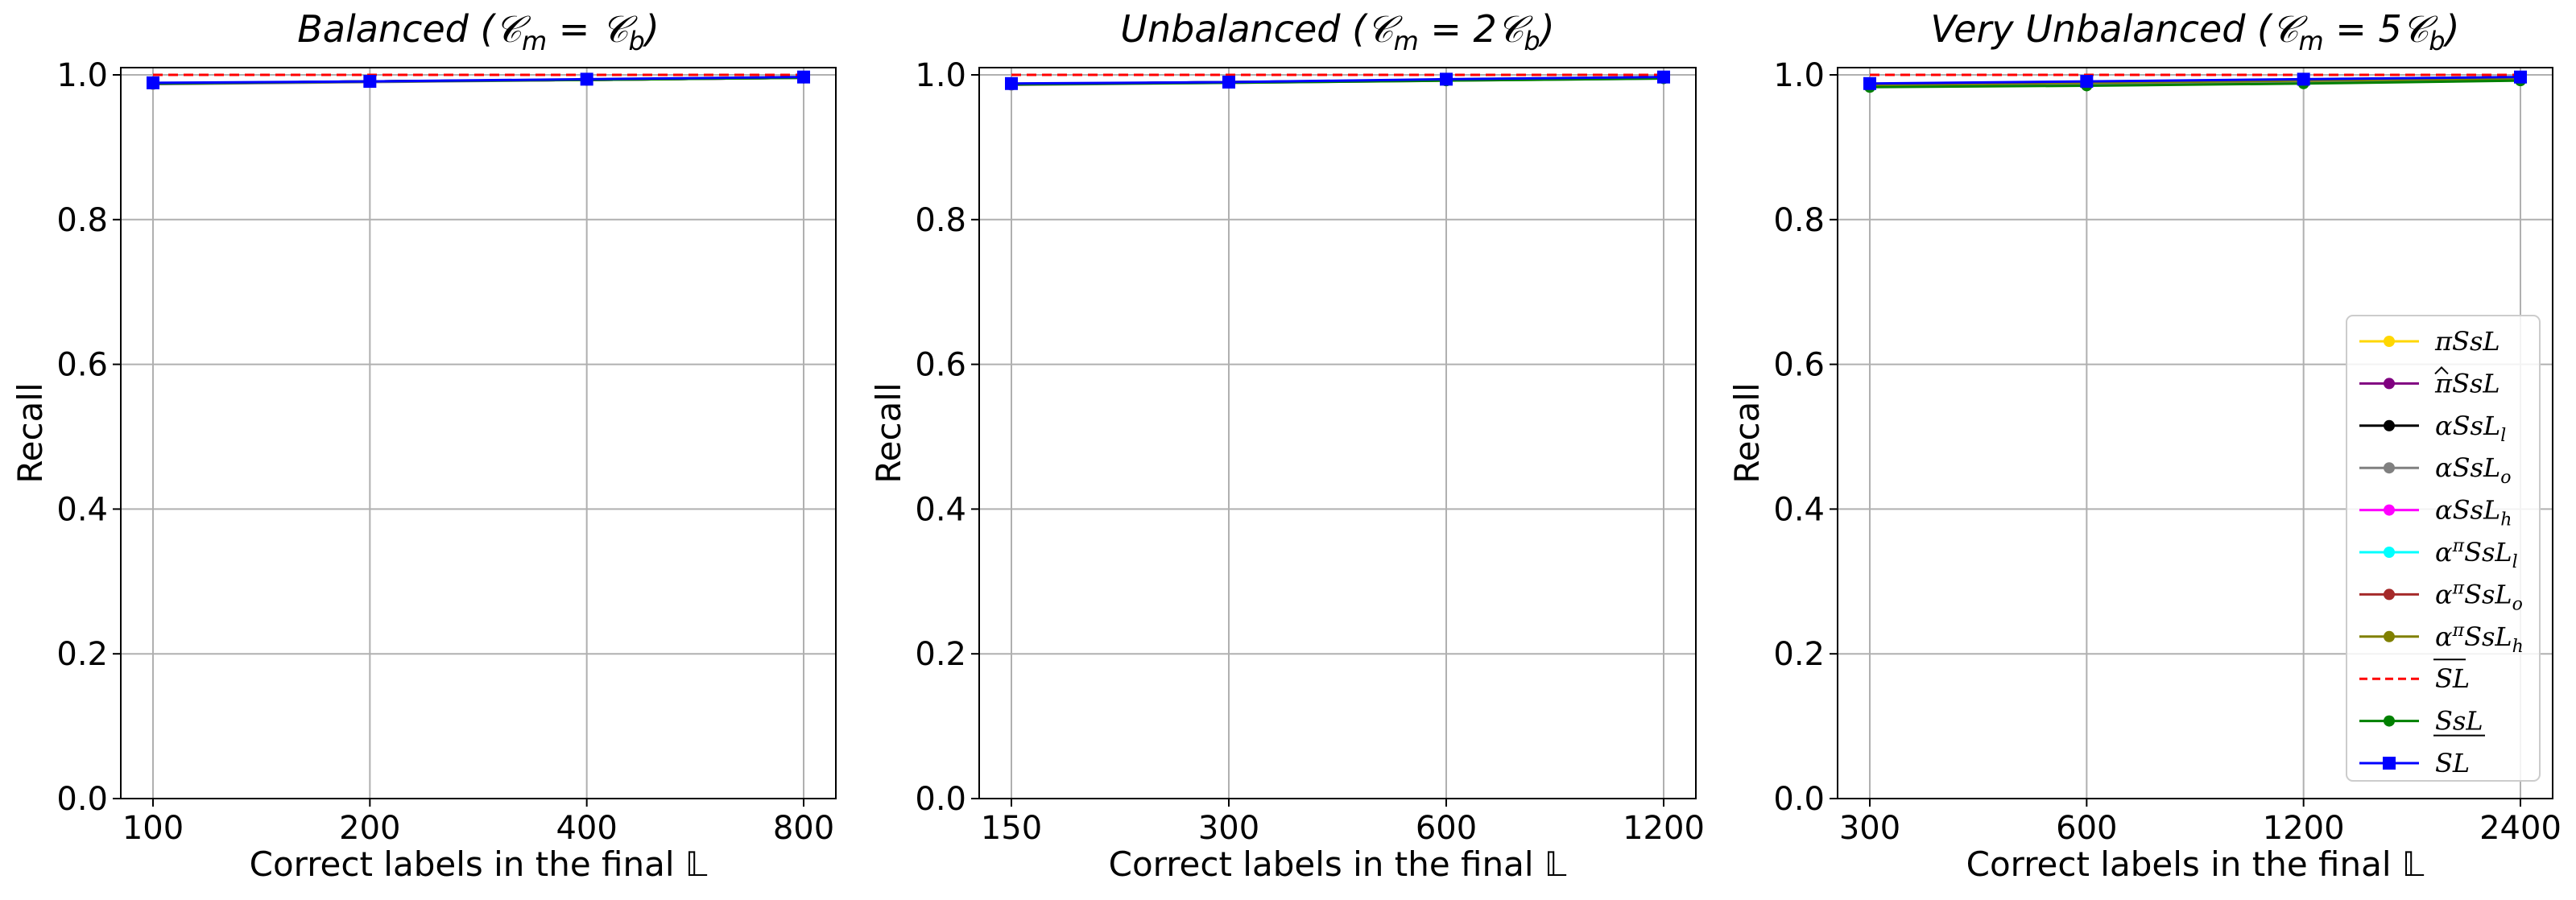  Describe the element at coordinates (153, 828) in the screenshot. I see `x-tick-label: 100` at that location.